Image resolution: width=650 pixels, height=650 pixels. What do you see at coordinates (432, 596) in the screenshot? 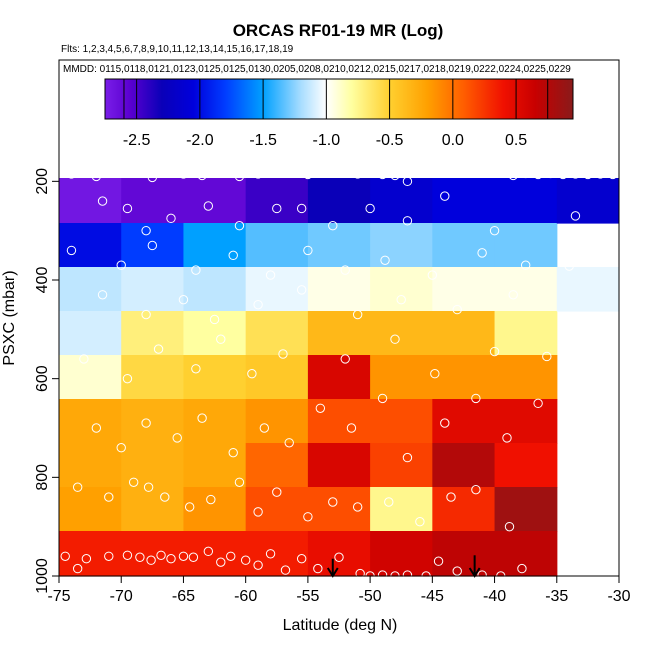
I see `x-tick-label: -45` at bounding box center [432, 596].